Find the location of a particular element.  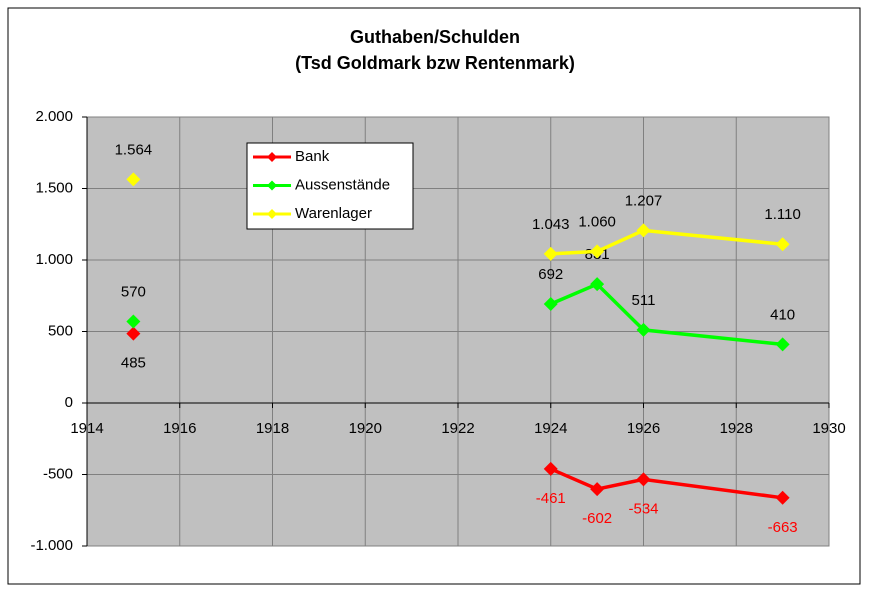

x-tick-label: 1926 is located at coordinates (643, 428).